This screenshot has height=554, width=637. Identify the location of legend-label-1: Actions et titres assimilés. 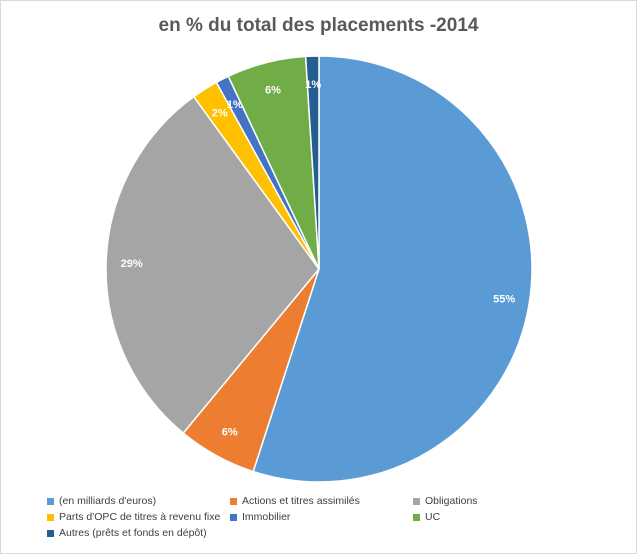
(301, 501).